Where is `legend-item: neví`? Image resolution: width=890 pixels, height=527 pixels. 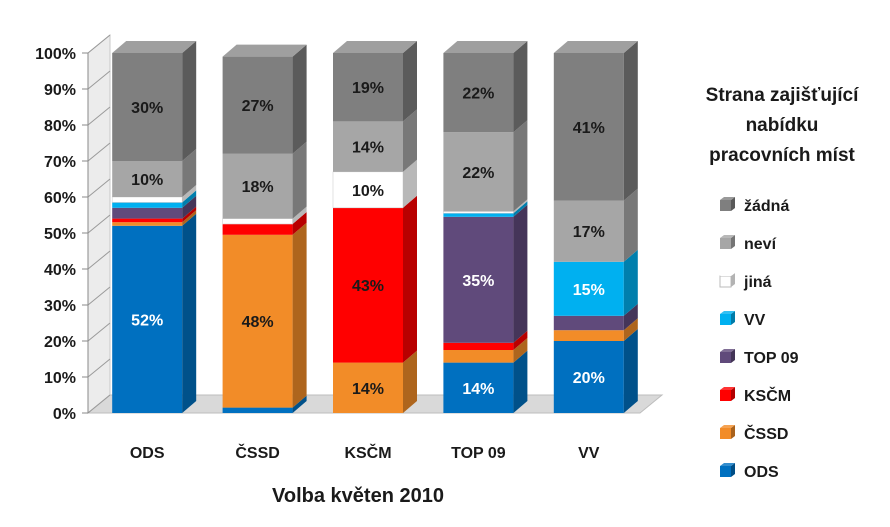 legend-item: neví is located at coordinates (748, 244).